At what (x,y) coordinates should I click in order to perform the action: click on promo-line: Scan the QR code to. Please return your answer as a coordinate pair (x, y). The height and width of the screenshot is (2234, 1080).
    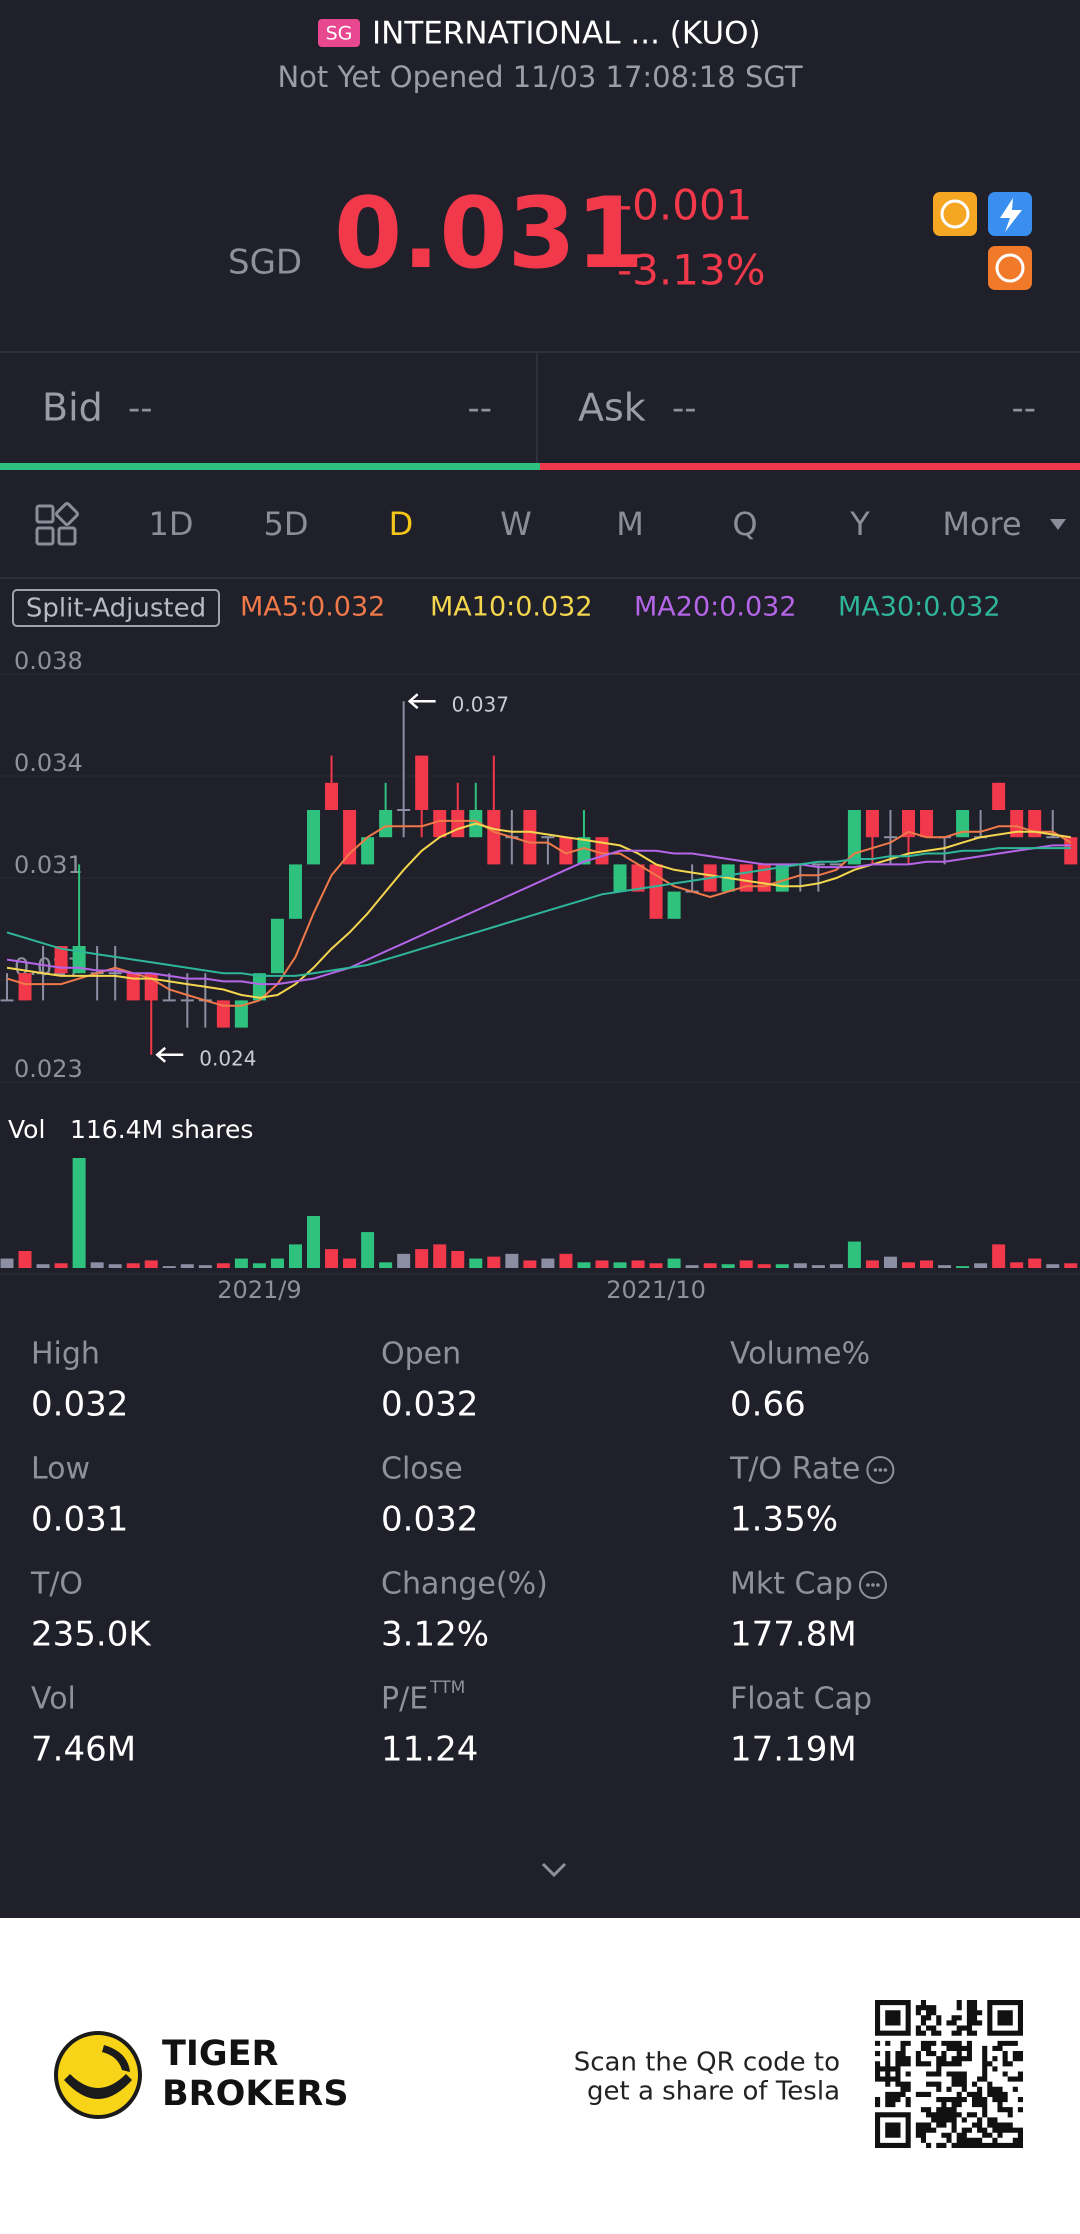
    Looking at the image, I should click on (707, 2063).